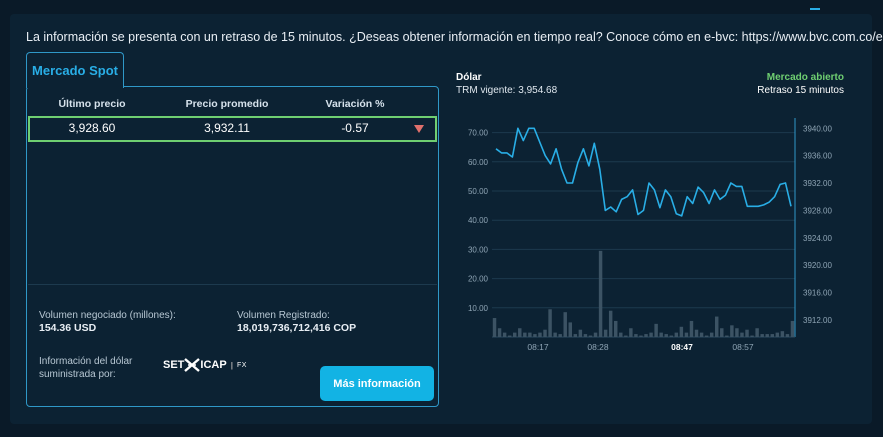 The image size is (883, 437). I want to click on left-tick-label: 60.00, so click(478, 162).